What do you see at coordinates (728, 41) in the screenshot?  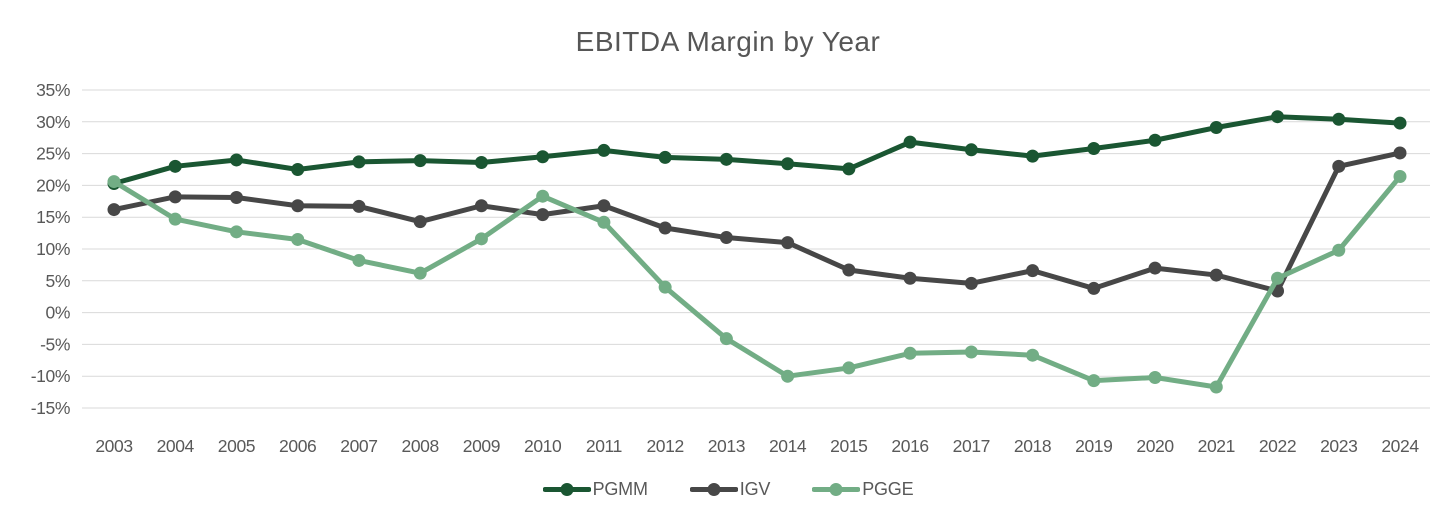 I see `chart-title: EBITDA Margin by Year` at bounding box center [728, 41].